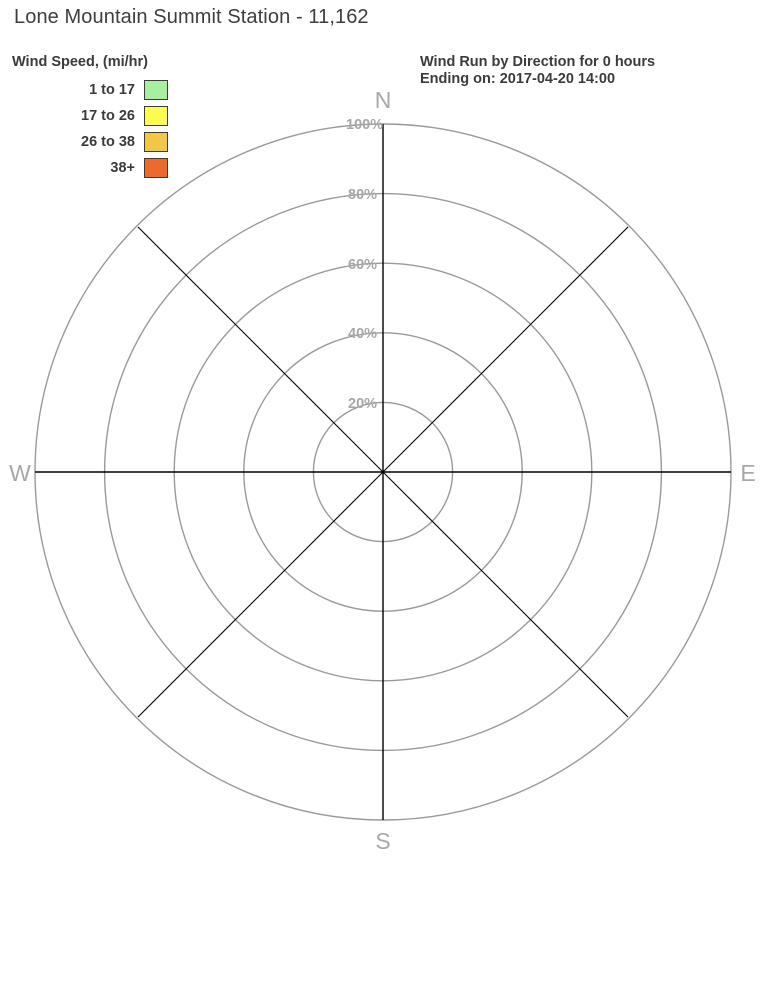 This screenshot has width=768, height=1008. I want to click on legend-item-label: 17 to 26, so click(108, 116).